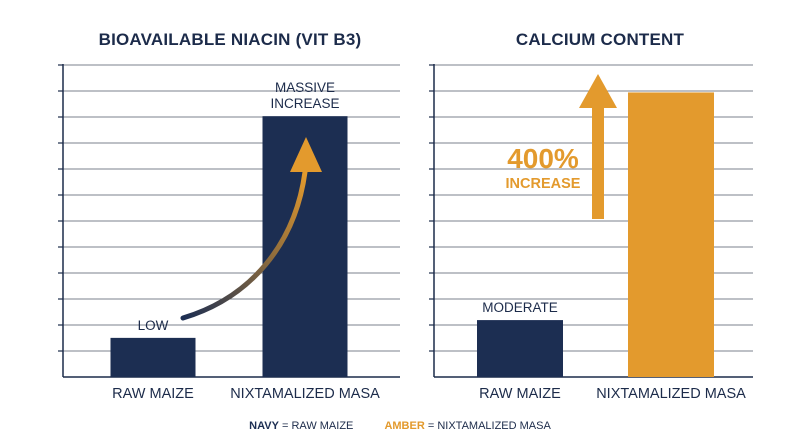 The height and width of the screenshot is (447, 800). Describe the element at coordinates (306, 154) in the screenshot. I see `growth-arrow-head` at that location.